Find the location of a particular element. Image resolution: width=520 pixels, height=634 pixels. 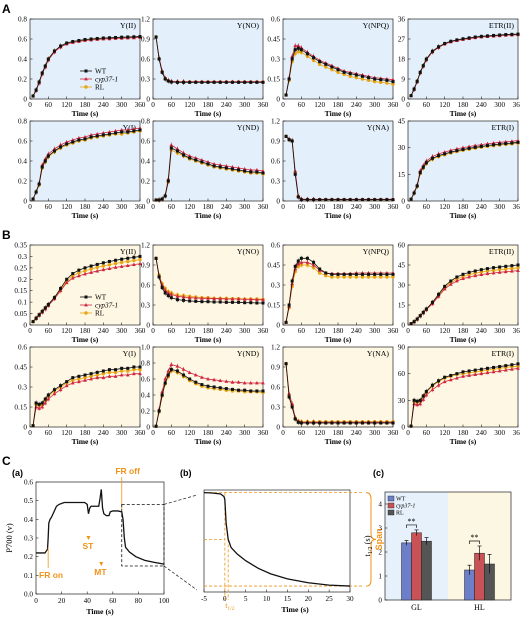

p700-decay-trace is located at coordinates (277, 539).